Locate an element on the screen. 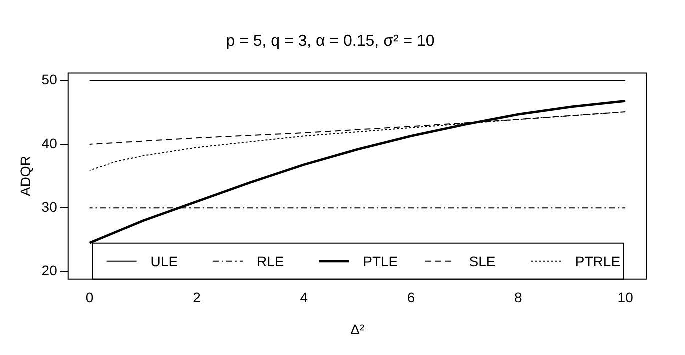  x-tick-label: 6 is located at coordinates (411, 298).